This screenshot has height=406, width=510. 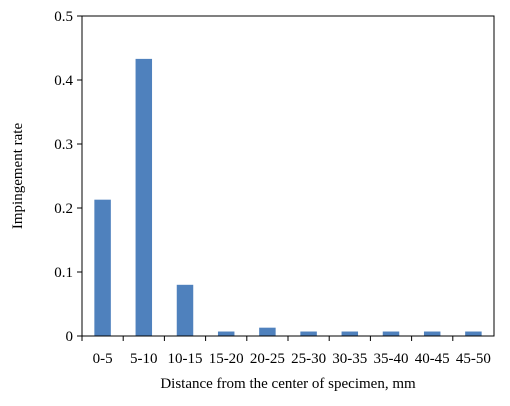 I want to click on x-tick-label-30-35: 30-35, so click(x=349, y=359).